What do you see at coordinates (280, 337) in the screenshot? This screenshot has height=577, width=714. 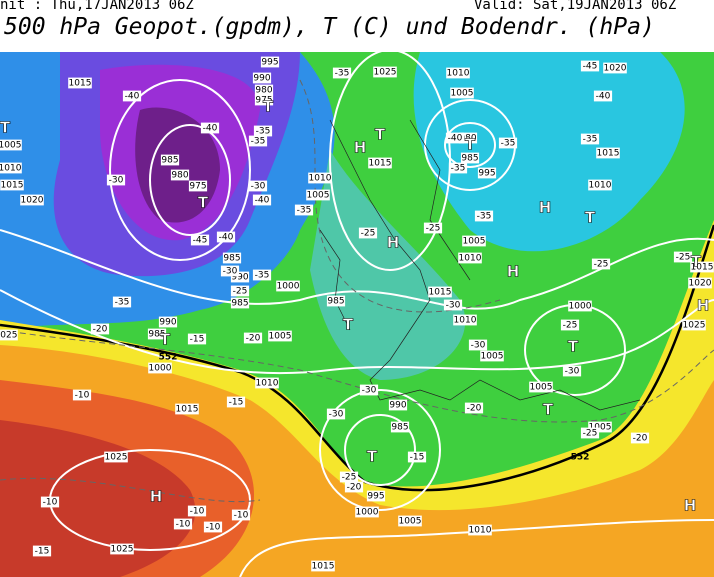 I see `isobar-label: 1005` at bounding box center [280, 337].